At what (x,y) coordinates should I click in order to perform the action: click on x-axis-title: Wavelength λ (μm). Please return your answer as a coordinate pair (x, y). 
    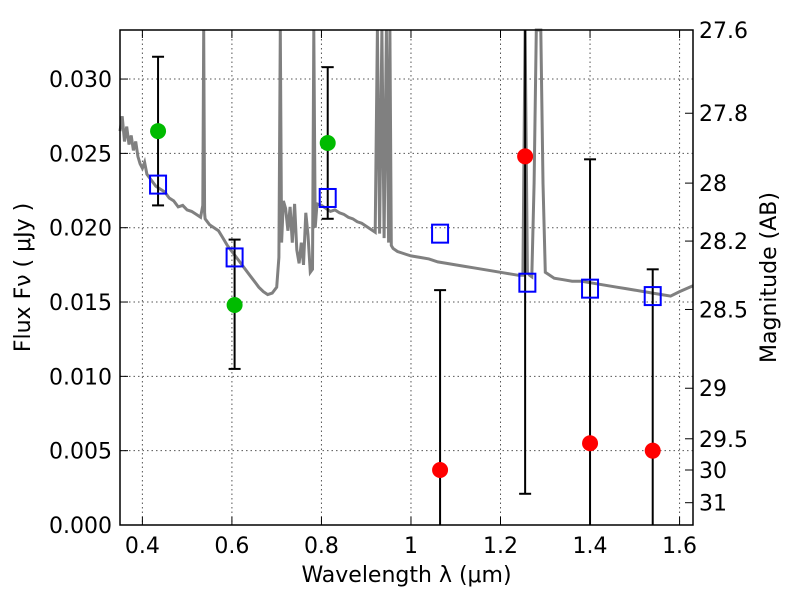
    Looking at the image, I should click on (406, 575).